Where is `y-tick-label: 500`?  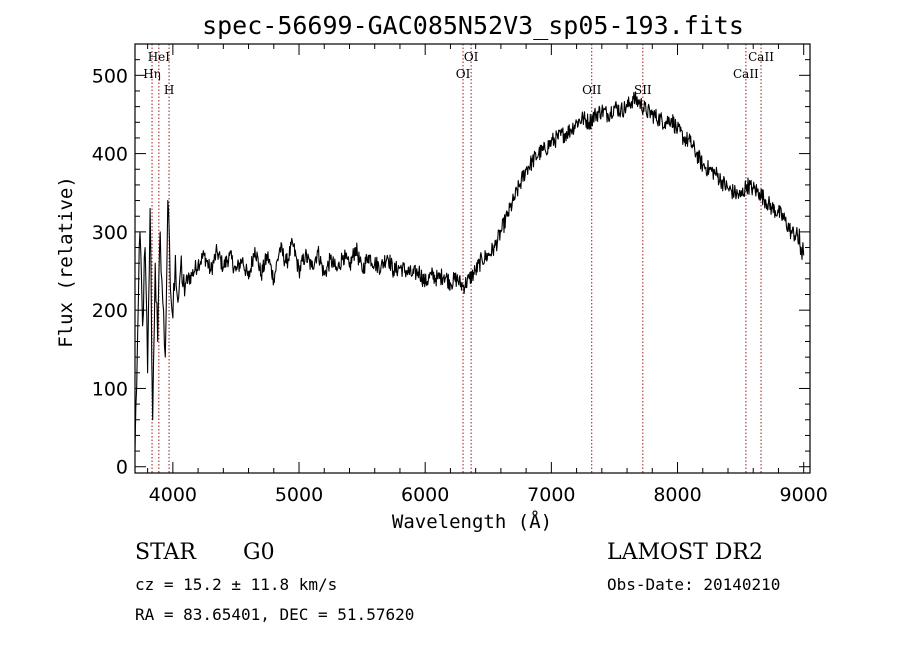
y-tick-label: 500 is located at coordinates (110, 76).